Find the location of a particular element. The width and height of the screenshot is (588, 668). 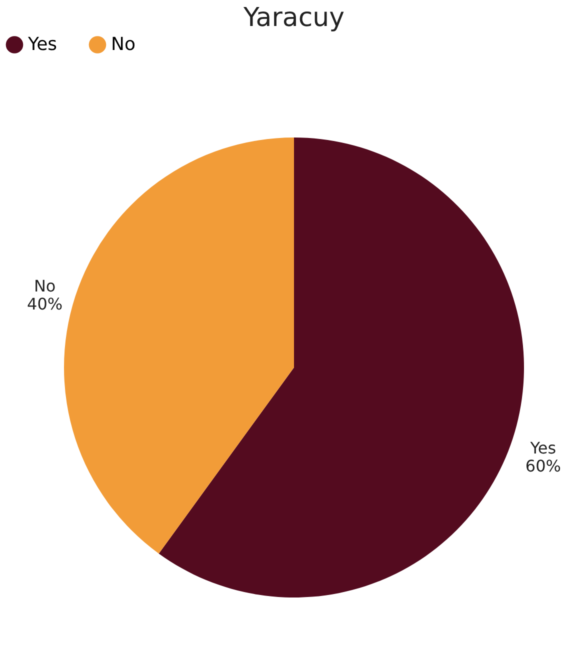

chart-title: Yaracuy is located at coordinates (293, 18).